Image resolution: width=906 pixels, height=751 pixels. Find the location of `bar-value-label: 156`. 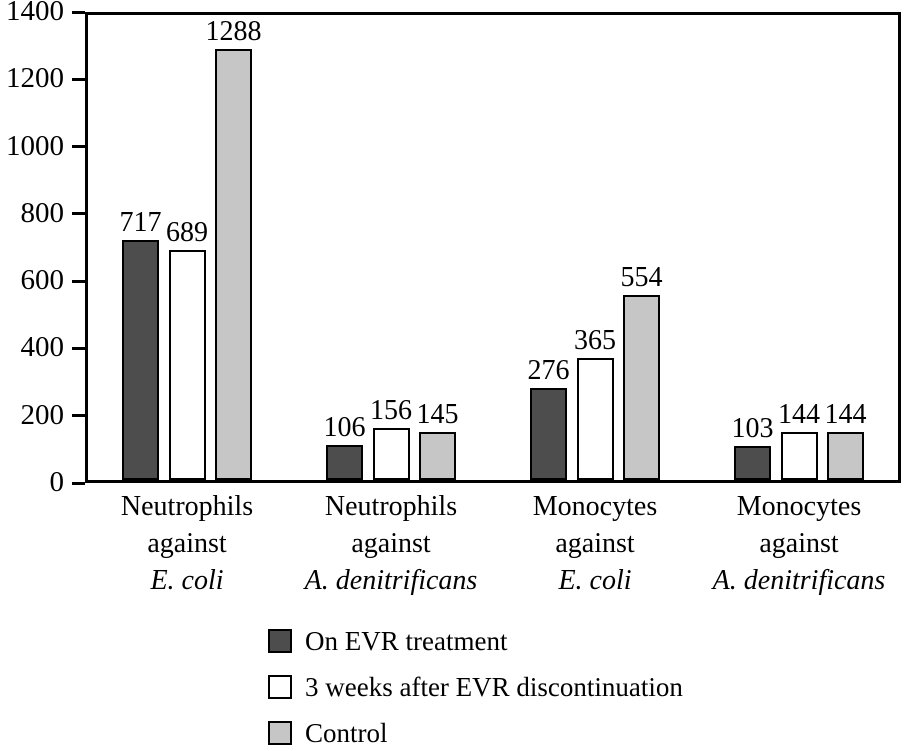

bar-value-label: 156 is located at coordinates (391, 410).